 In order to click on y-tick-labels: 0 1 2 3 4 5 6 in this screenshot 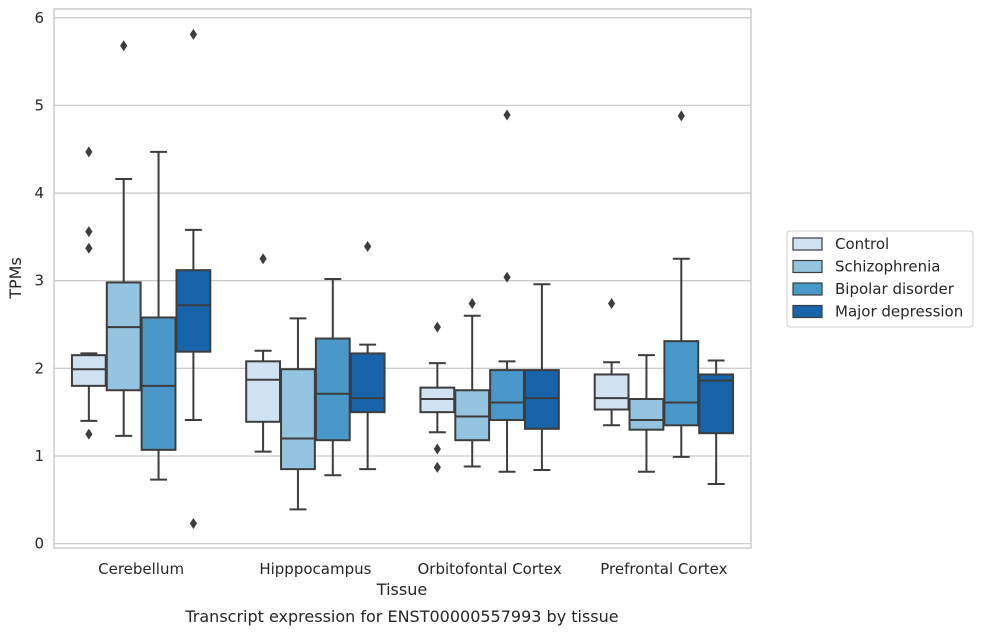, I will do `click(39, 281)`.